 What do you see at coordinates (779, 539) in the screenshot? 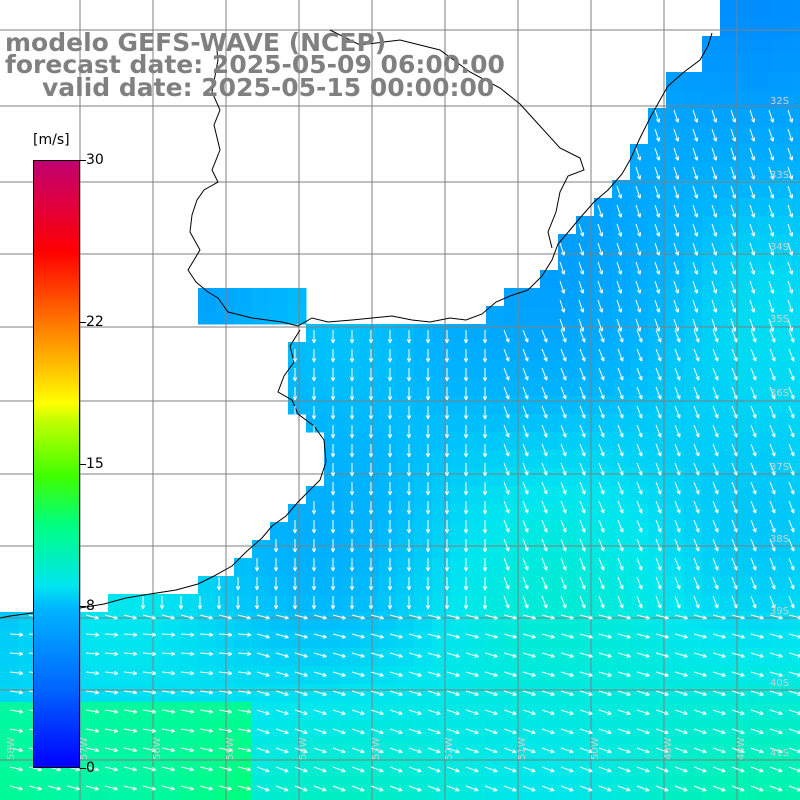
I see `latitude-label: 38S` at bounding box center [779, 539].